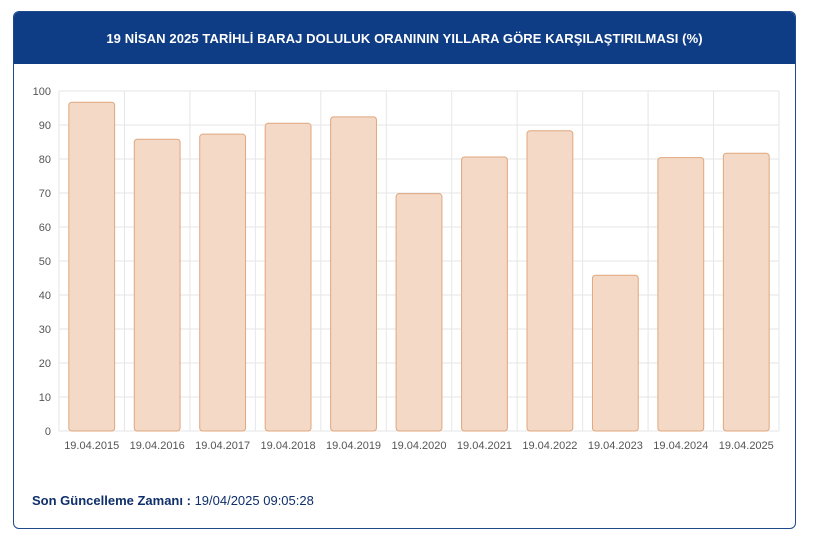  Describe the element at coordinates (484, 446) in the screenshot. I see `x-tick-label: 19.04.2021` at that location.